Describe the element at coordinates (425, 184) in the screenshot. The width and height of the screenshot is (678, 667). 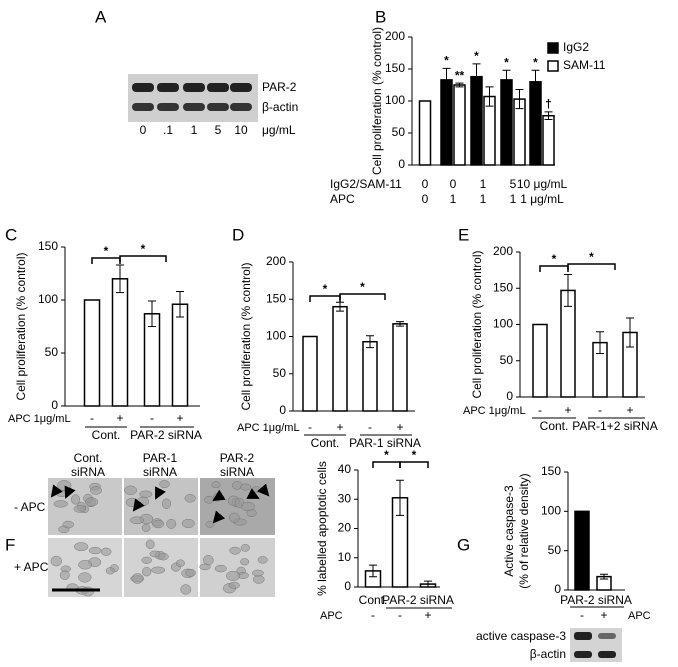
I see `x-tick-label: 0` at that location.